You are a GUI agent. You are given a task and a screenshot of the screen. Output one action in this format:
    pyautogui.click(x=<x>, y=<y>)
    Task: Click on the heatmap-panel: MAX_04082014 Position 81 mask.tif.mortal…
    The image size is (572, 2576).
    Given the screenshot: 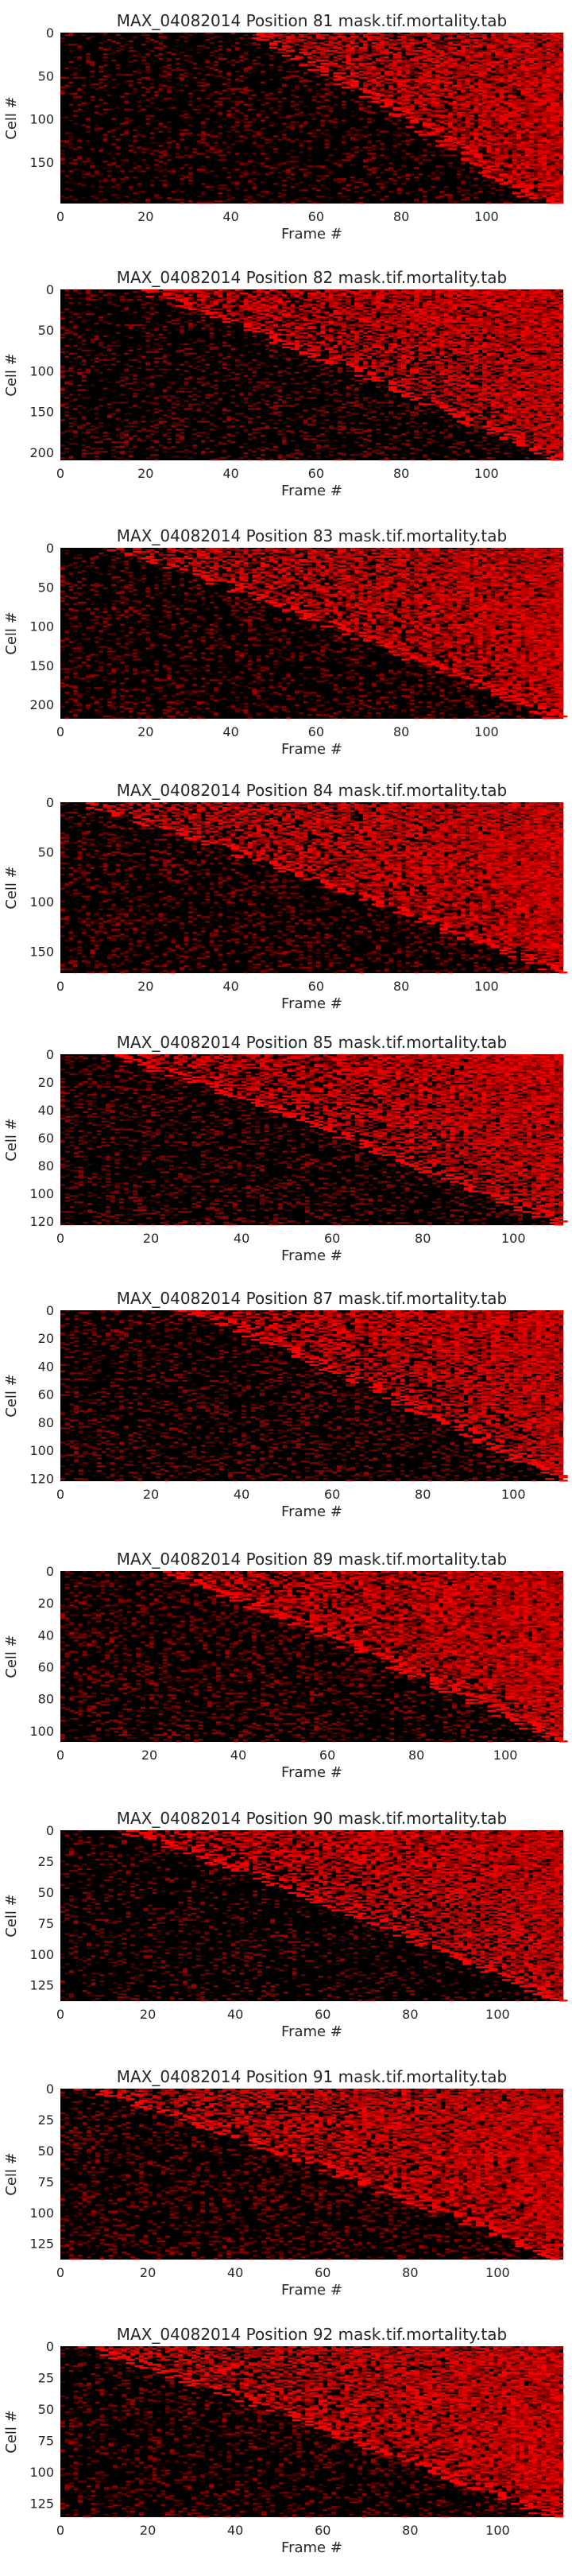 What is the action you would take?
    pyautogui.click(x=283, y=126)
    